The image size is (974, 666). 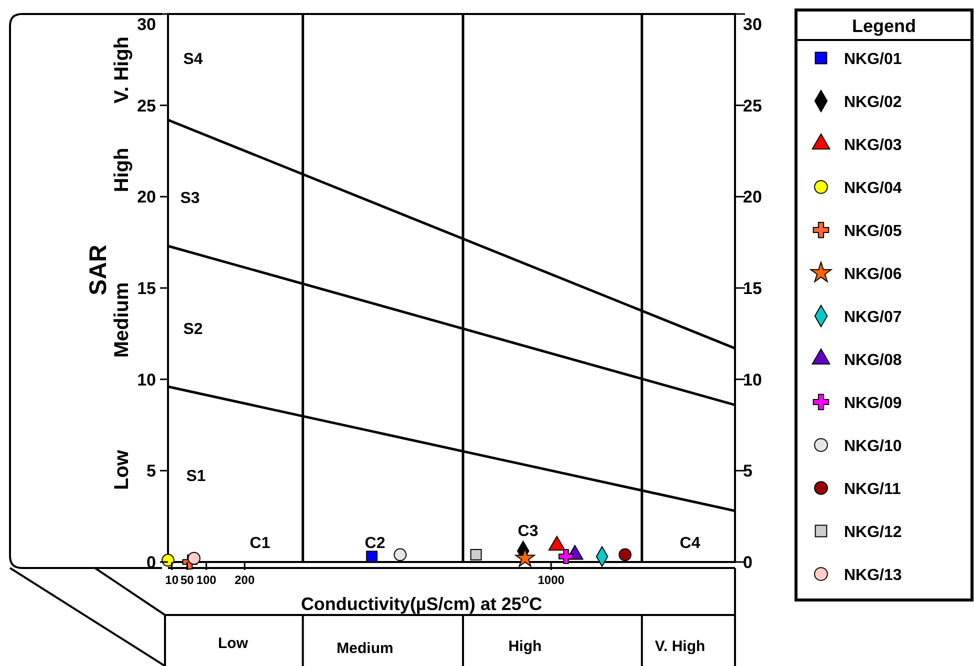 I want to click on legend-label: NKG/02, so click(x=873, y=102).